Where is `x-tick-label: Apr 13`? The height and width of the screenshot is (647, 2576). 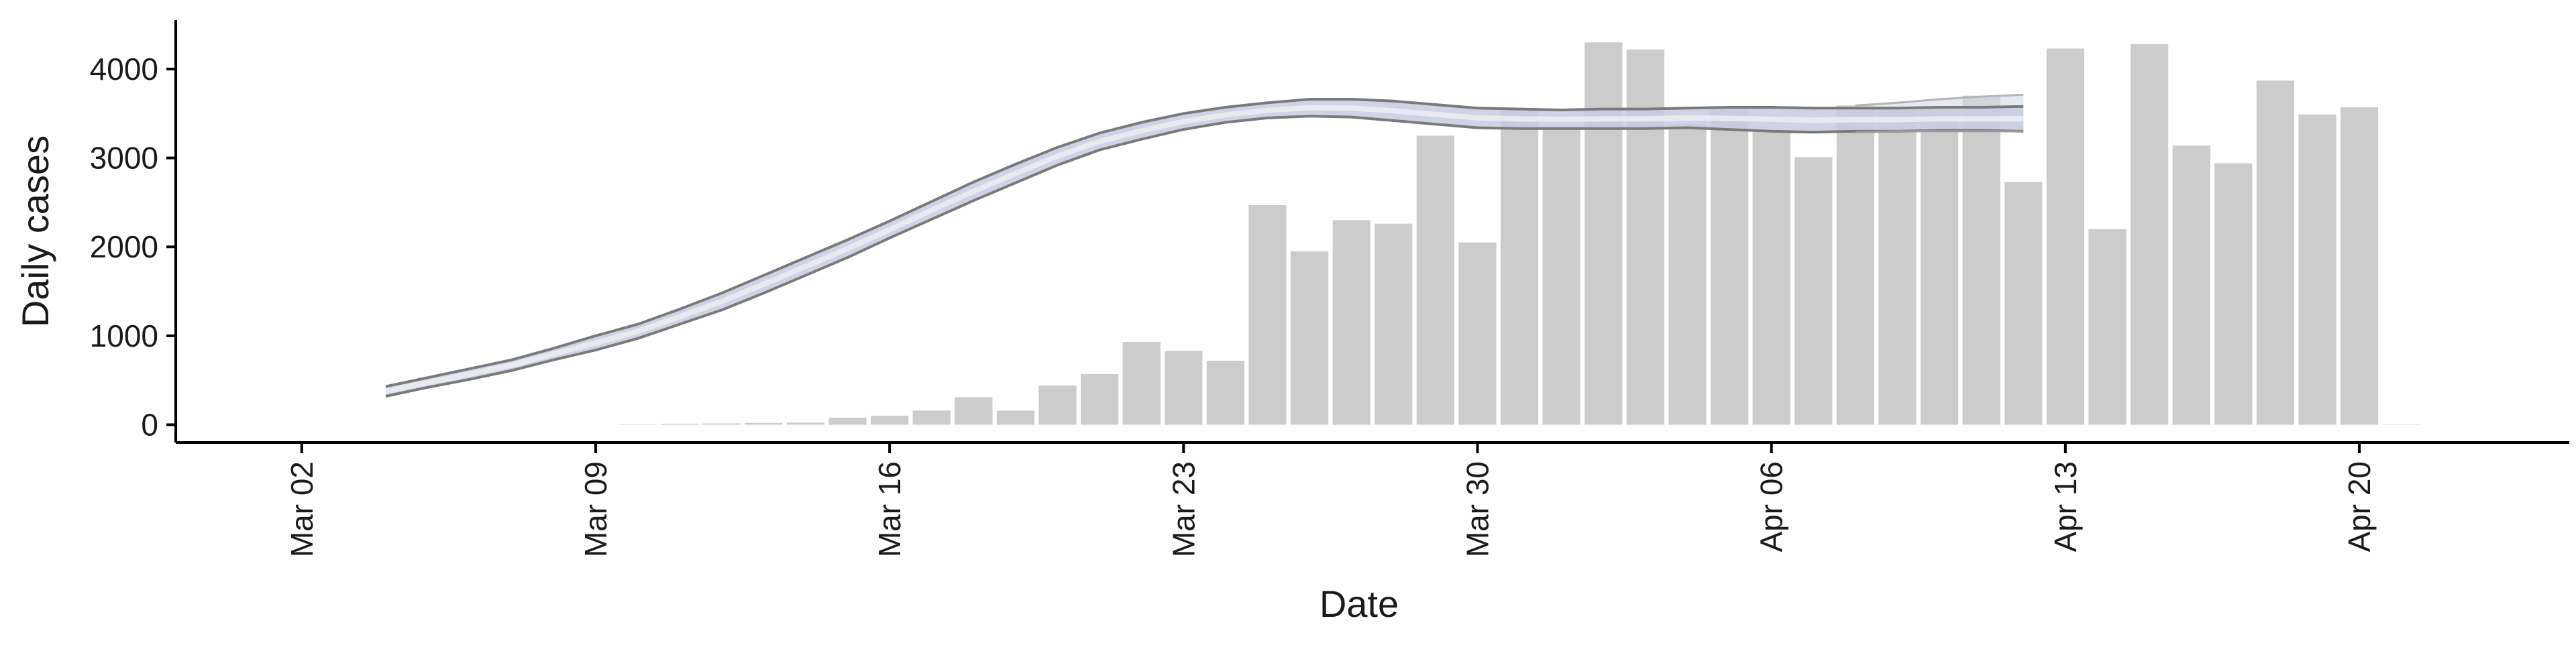 x-tick-label: Apr 13 is located at coordinates (2065, 506).